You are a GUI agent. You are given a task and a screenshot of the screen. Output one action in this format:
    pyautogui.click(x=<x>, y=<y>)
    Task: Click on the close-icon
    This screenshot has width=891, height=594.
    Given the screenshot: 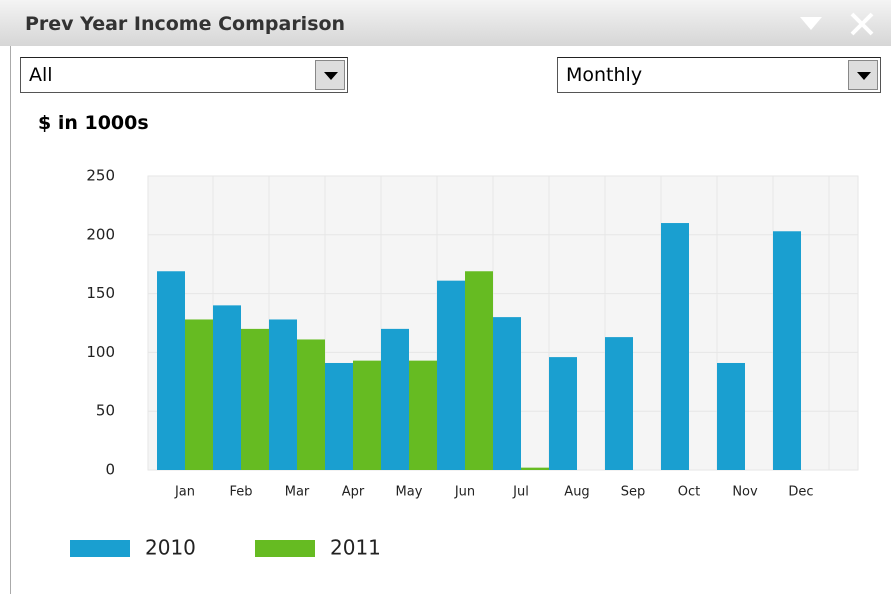 What is the action you would take?
    pyautogui.click(x=862, y=24)
    